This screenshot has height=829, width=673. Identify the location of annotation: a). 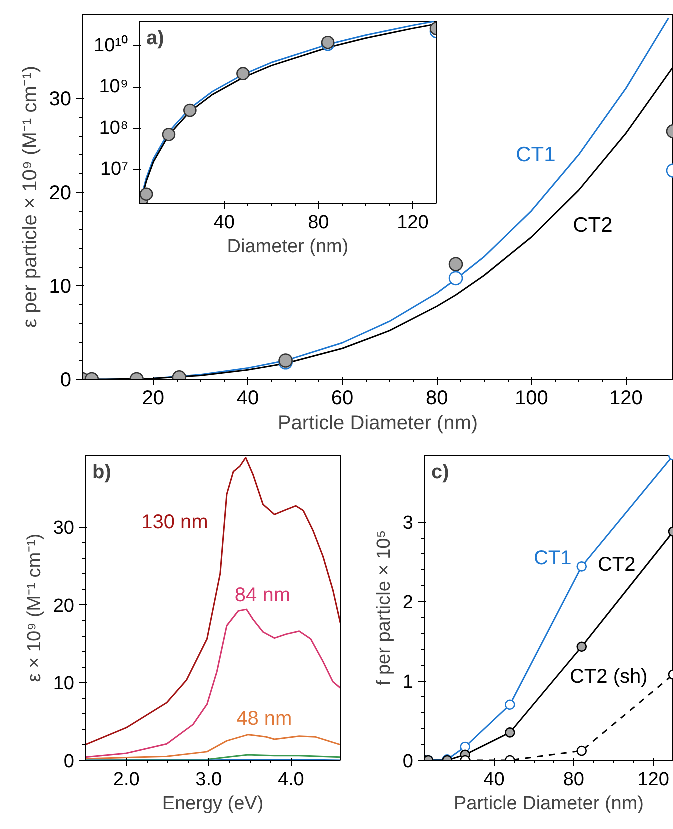
(155, 39).